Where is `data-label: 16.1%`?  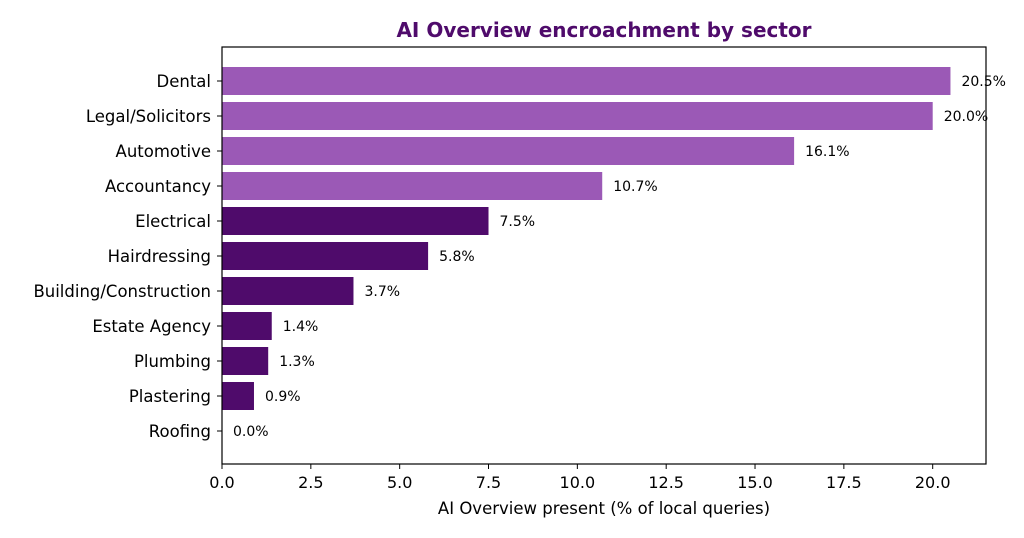 data-label: 16.1% is located at coordinates (827, 152).